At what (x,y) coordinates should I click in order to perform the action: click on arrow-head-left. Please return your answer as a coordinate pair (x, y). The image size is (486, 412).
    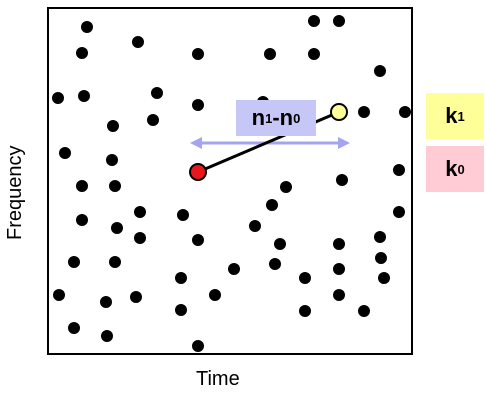
    Looking at the image, I should click on (196, 143).